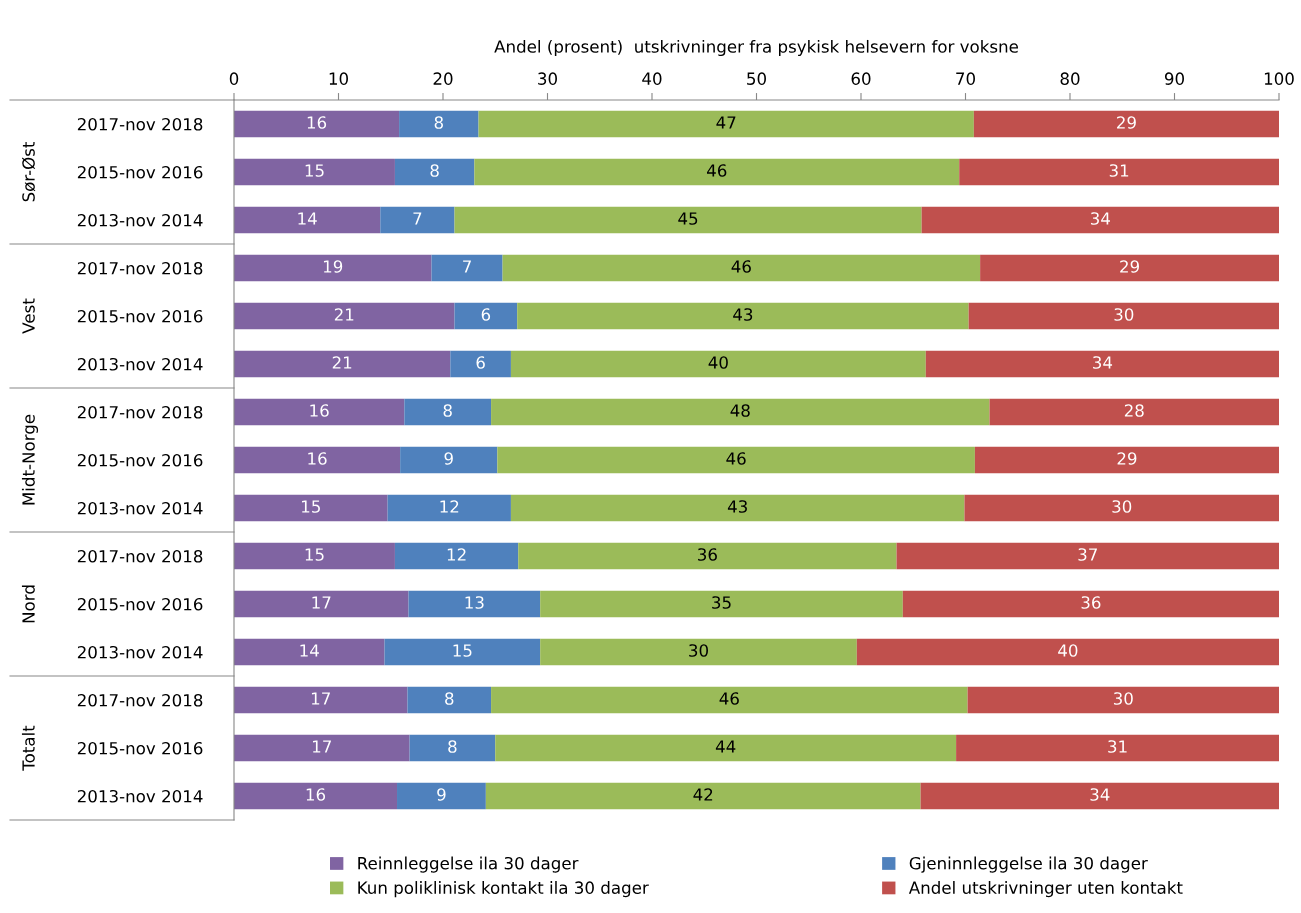  I want to click on text: Nord, so click(28, 604).